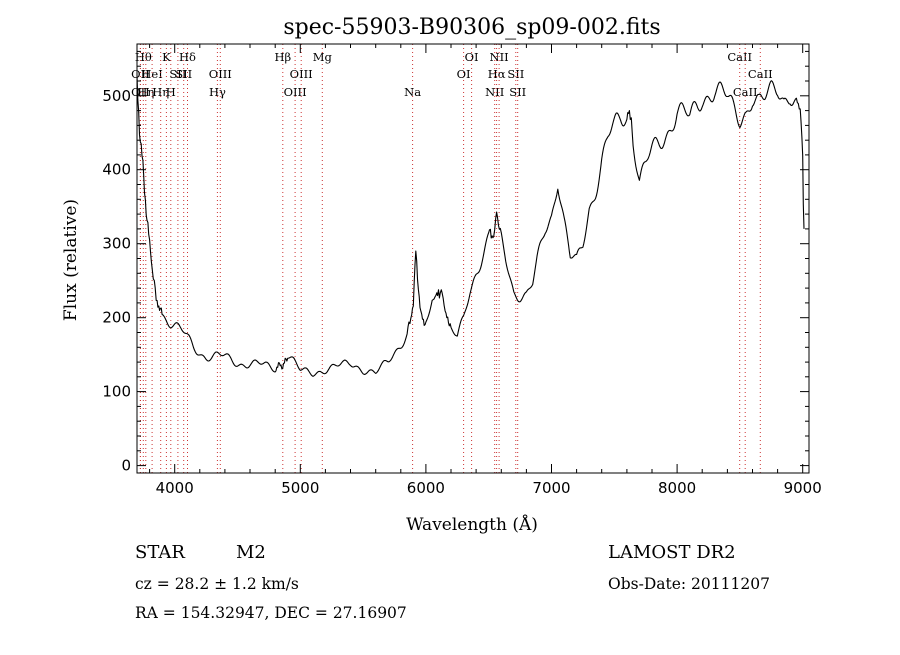 The height and width of the screenshot is (655, 900). Describe the element at coordinates (217, 584) in the screenshot. I see `velocity-readout: cz = 28.2 ± 1.2 km/s` at that location.